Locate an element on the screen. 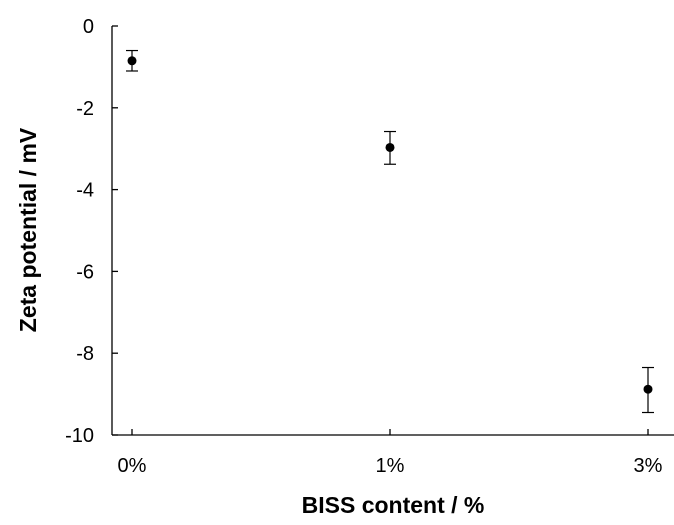 The width and height of the screenshot is (674, 525). x-ticks: 0% 1% 3% is located at coordinates (390, 453).